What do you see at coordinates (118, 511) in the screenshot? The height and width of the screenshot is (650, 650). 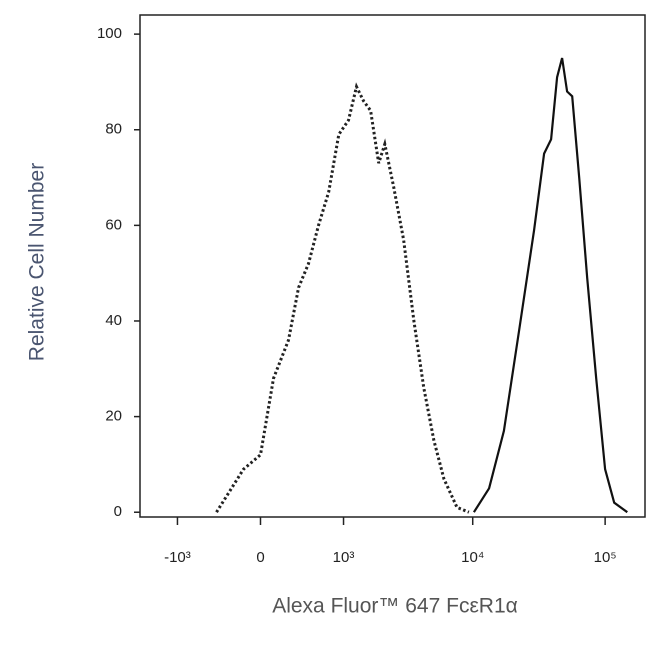 I see `y-tick-label: 0` at bounding box center [118, 511].